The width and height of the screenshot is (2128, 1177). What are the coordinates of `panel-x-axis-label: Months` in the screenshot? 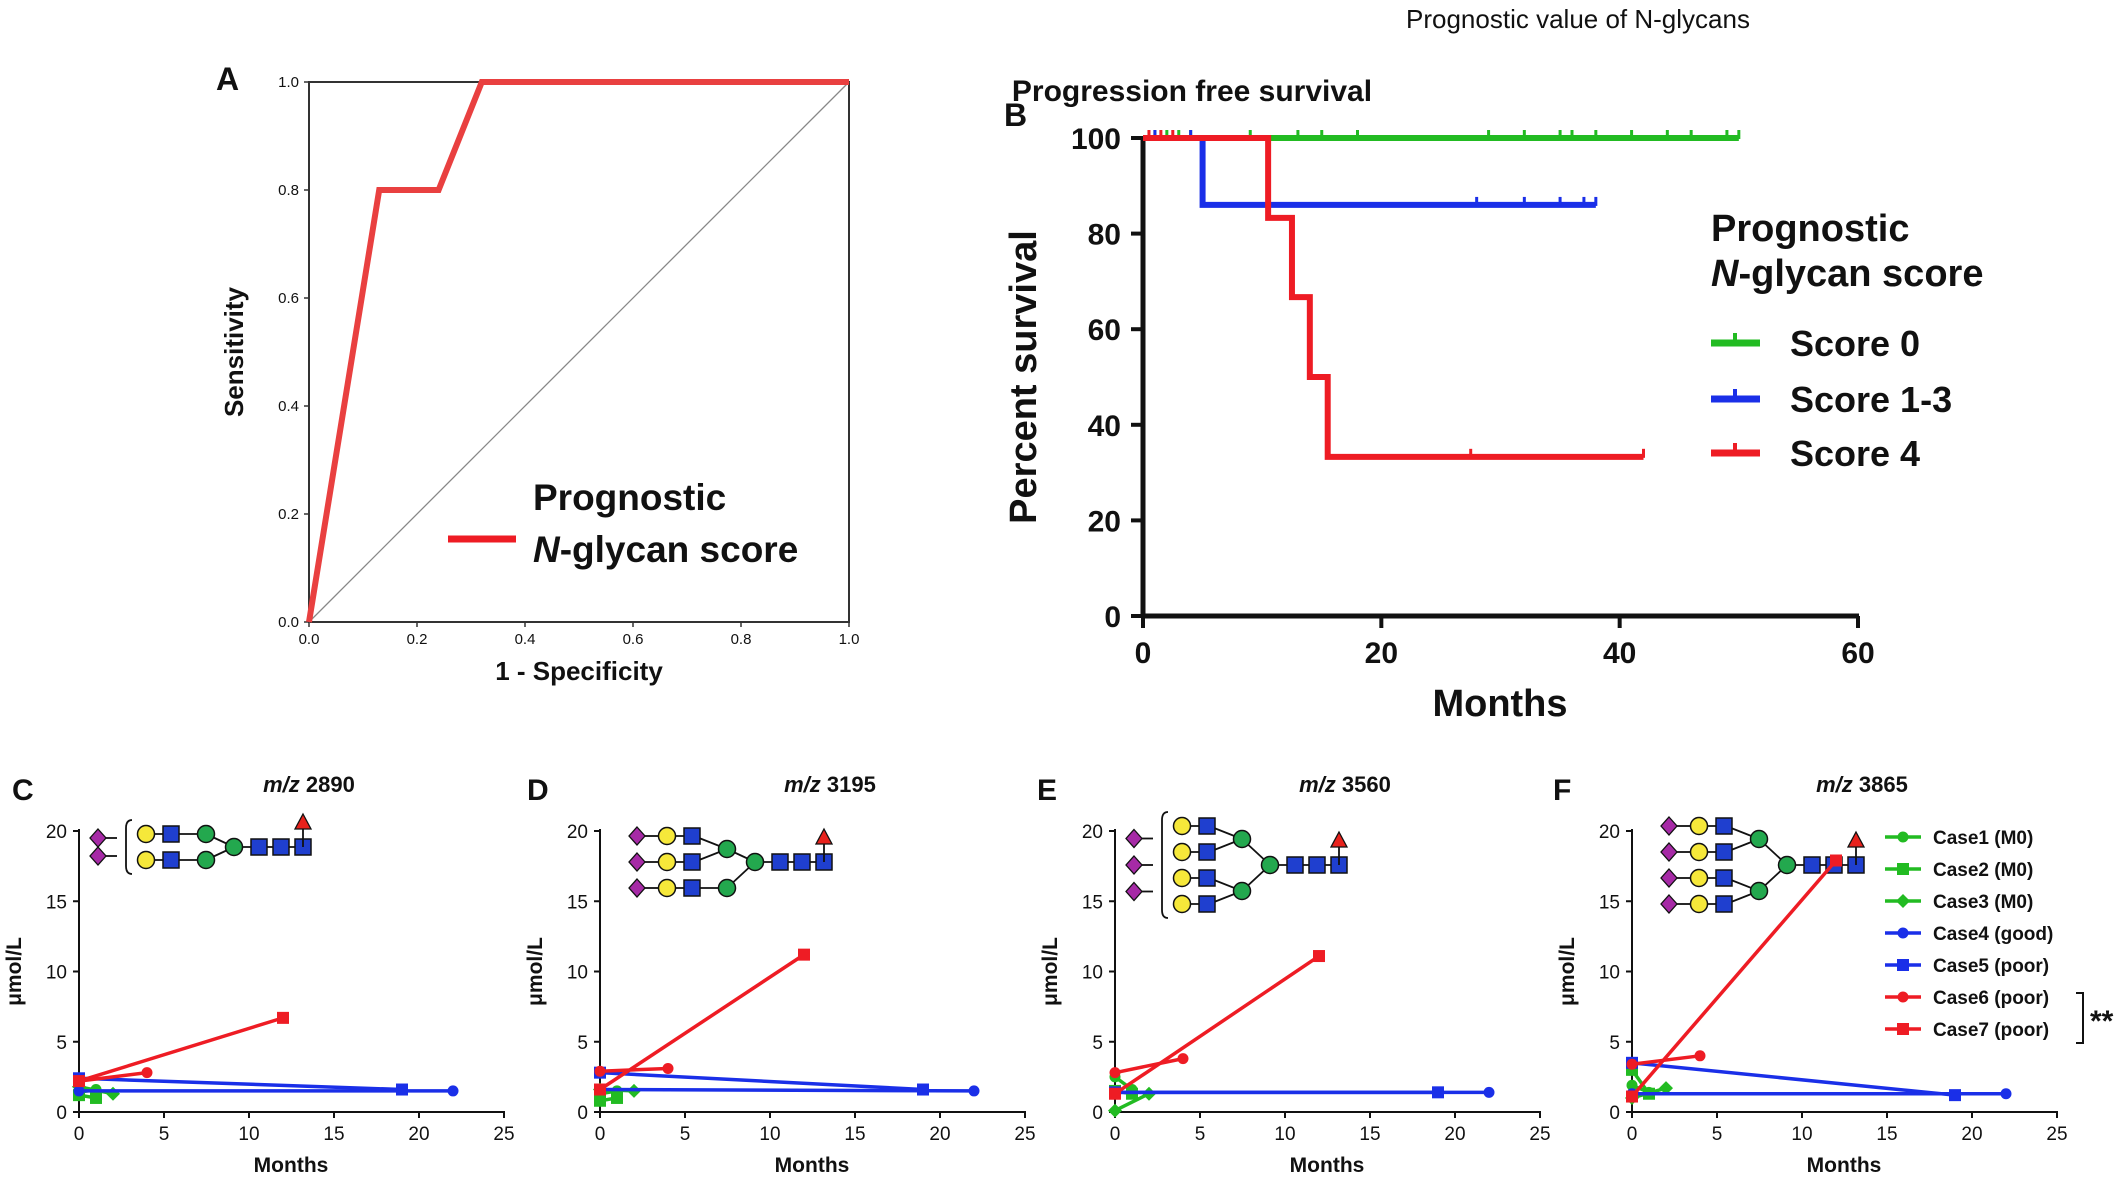 It's located at (291, 1165).